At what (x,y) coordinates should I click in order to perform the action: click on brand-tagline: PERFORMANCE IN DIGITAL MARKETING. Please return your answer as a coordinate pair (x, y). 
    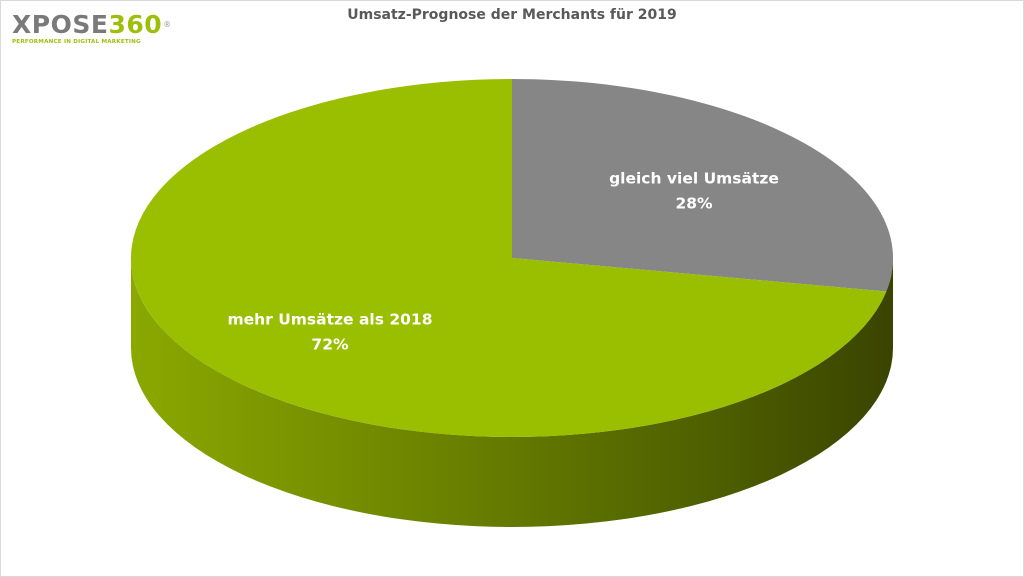
    Looking at the image, I should click on (76, 42).